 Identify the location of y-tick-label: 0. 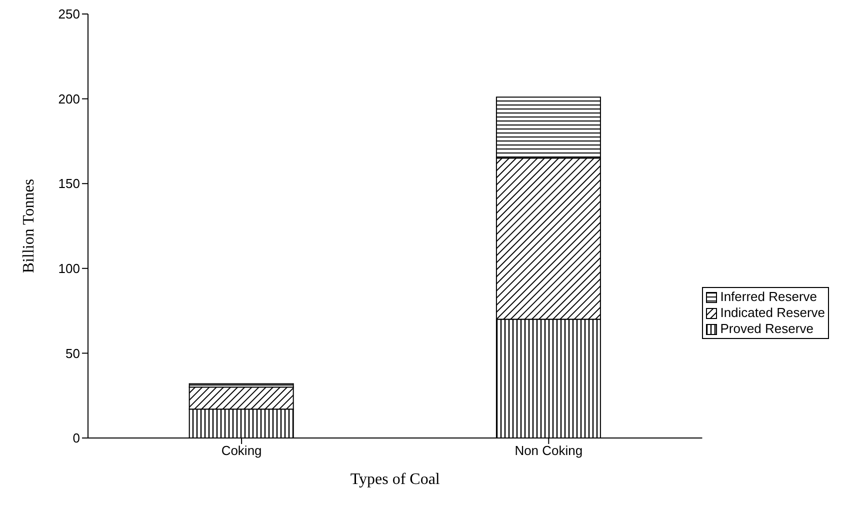
(76, 438).